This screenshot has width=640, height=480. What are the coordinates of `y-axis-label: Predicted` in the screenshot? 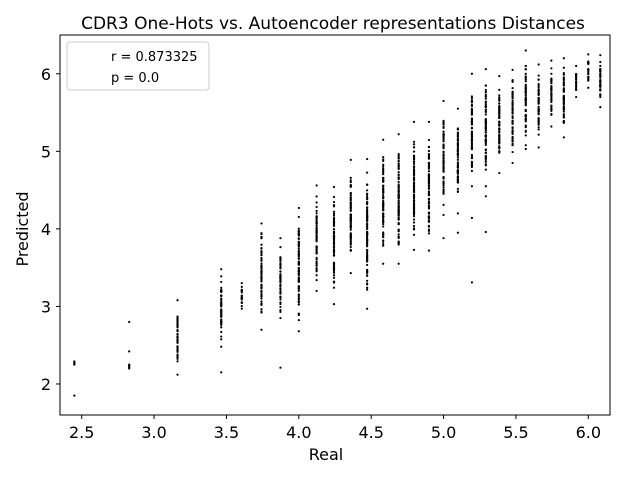 It's located at (22, 228).